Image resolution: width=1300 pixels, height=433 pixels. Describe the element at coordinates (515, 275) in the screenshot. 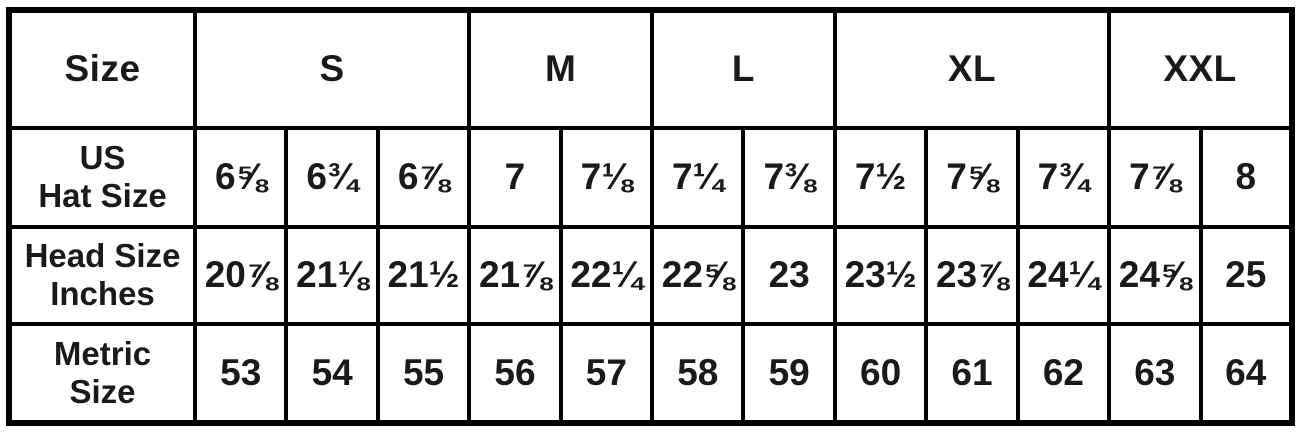

I see `head-size-value: 21⅞` at that location.